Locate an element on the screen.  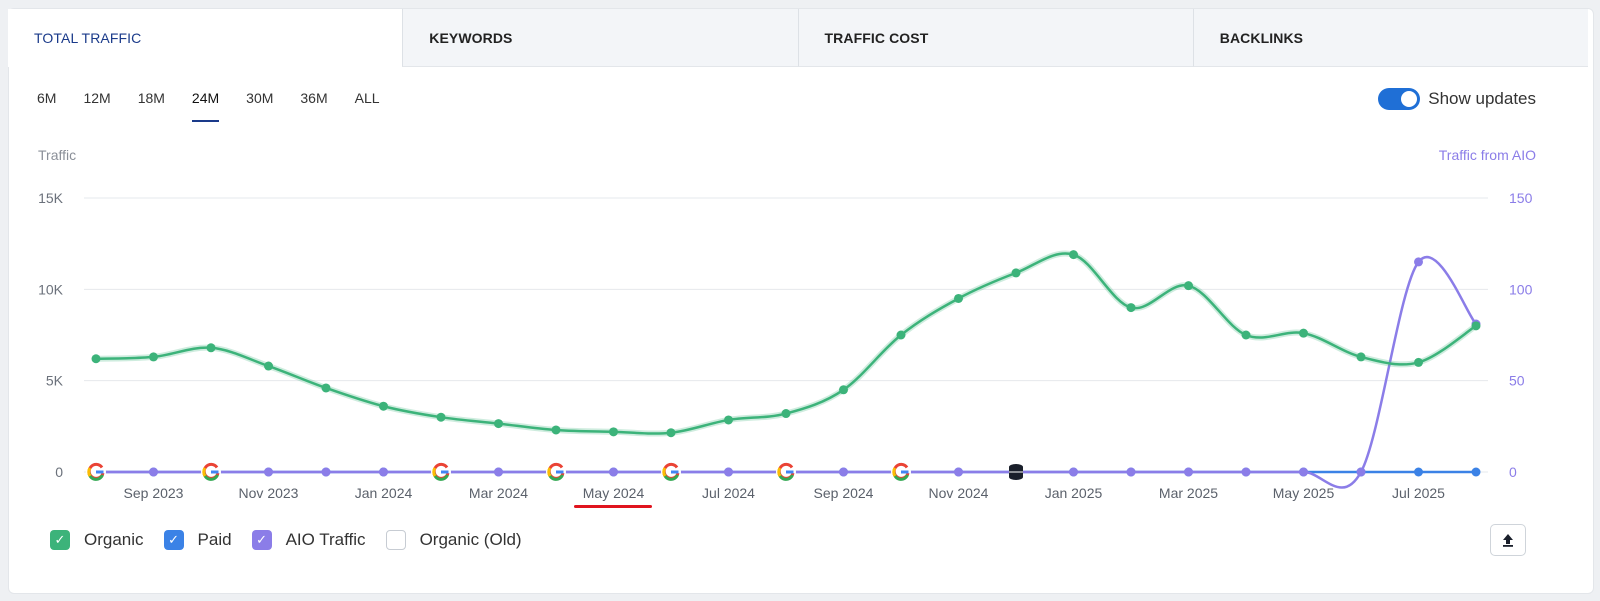
x-tick-label: Jan 2024 is located at coordinates (384, 493).